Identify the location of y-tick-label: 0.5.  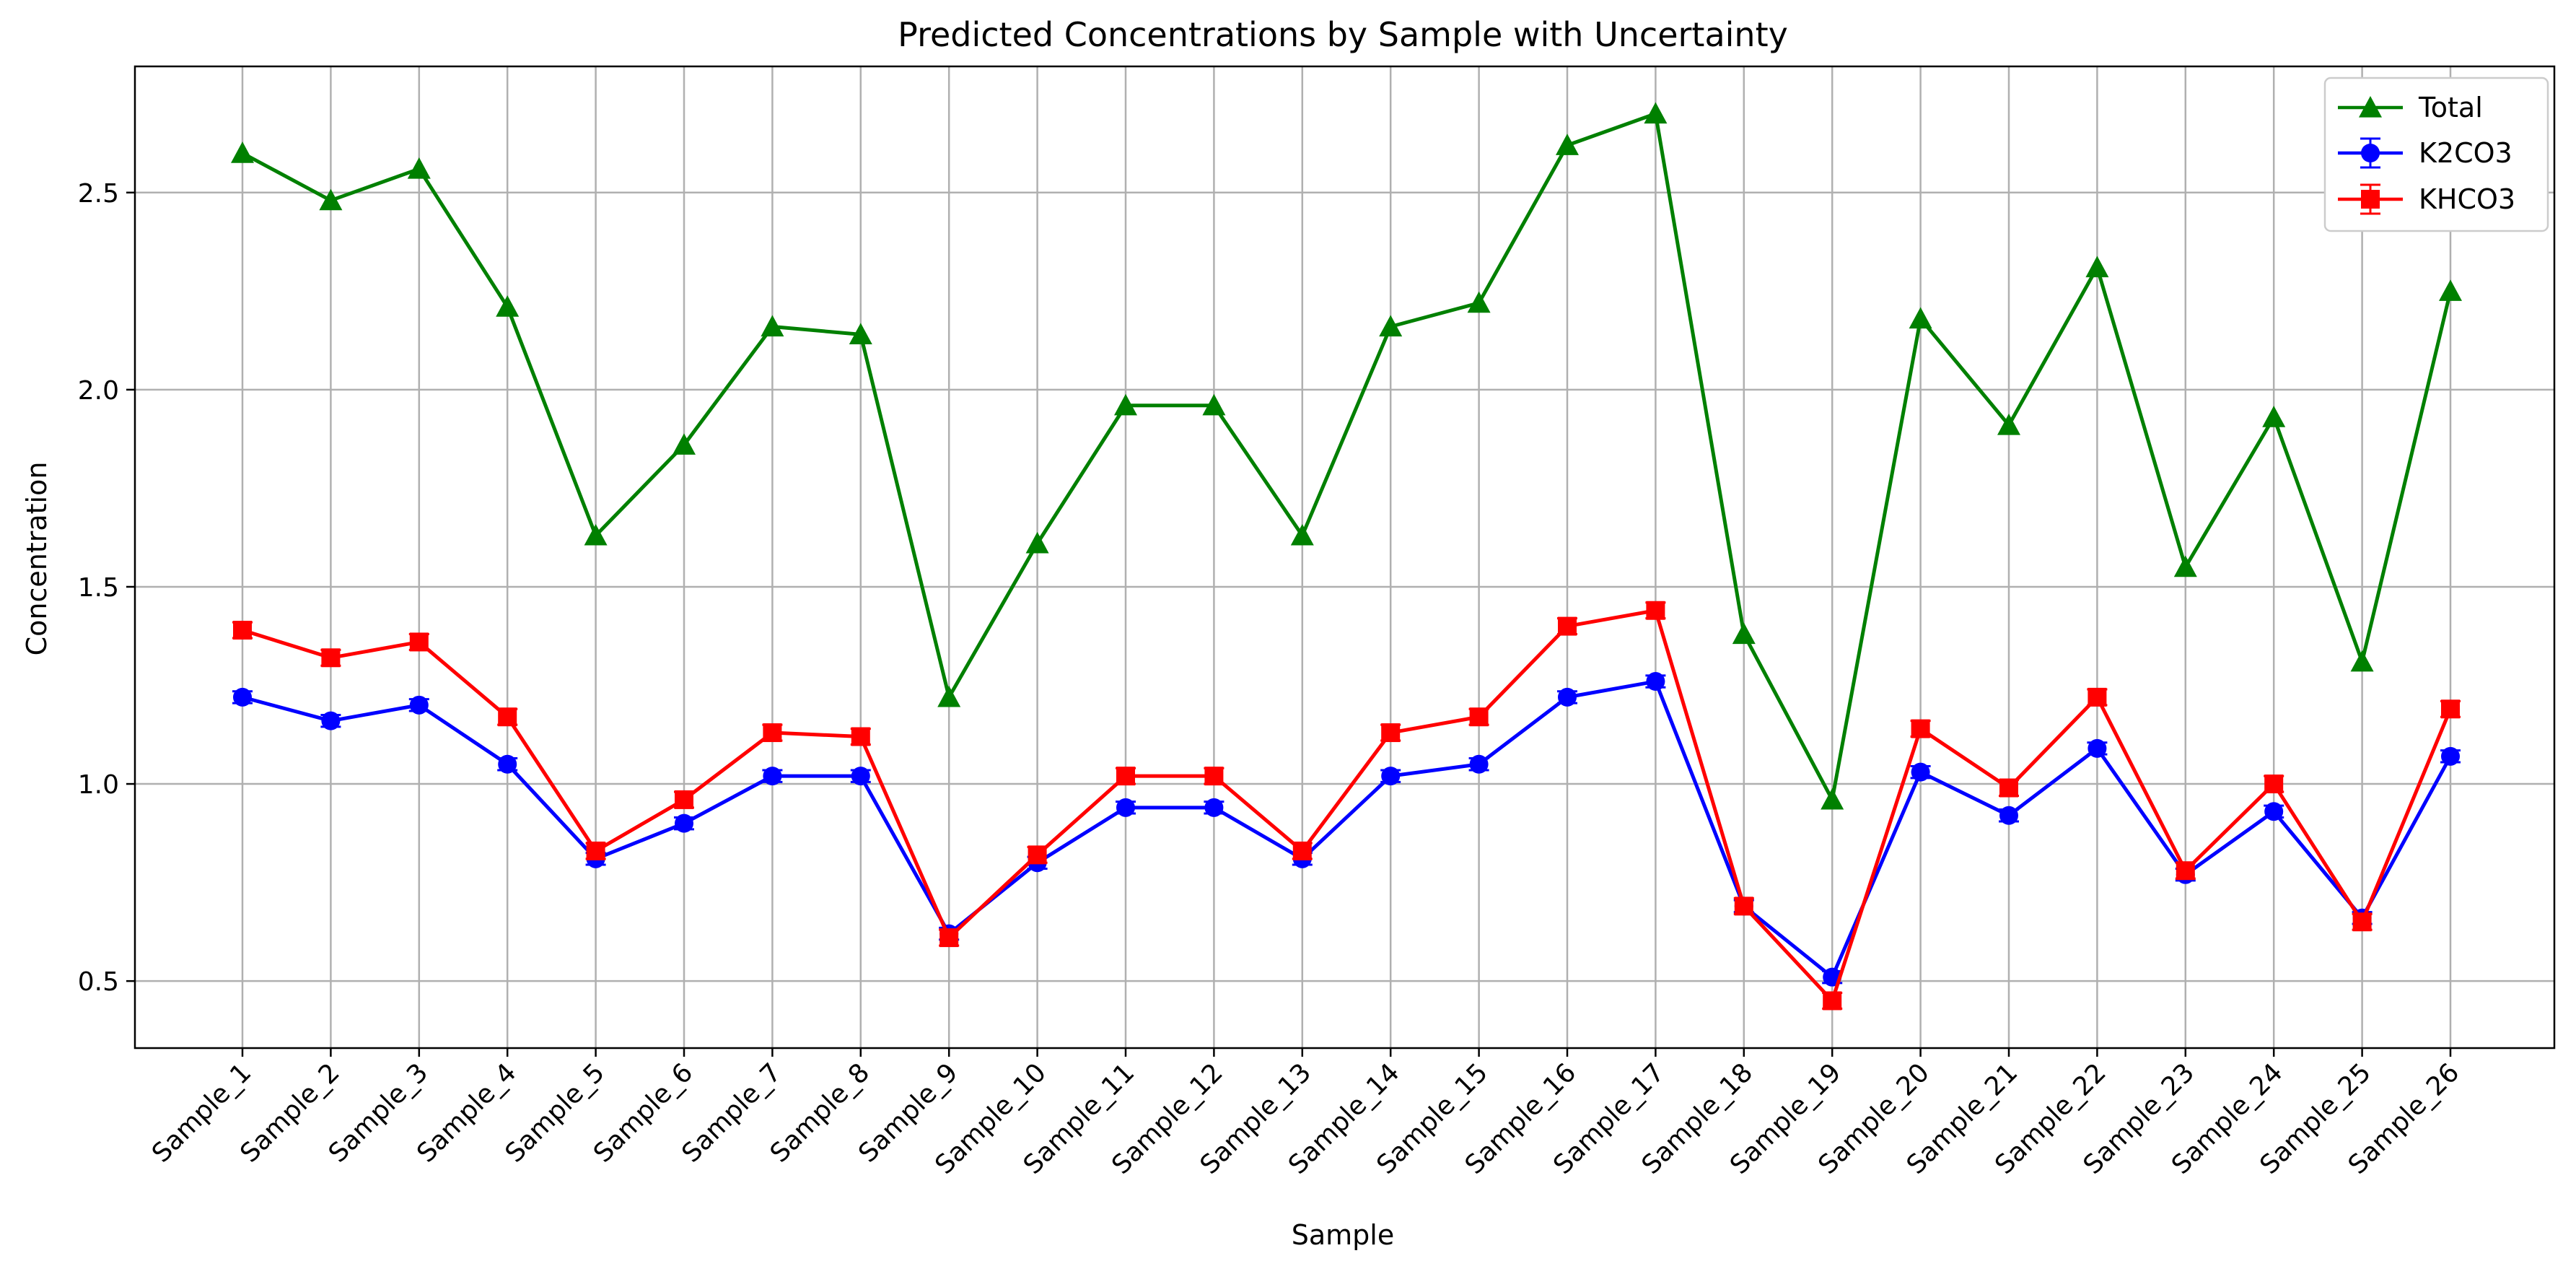
(99, 982).